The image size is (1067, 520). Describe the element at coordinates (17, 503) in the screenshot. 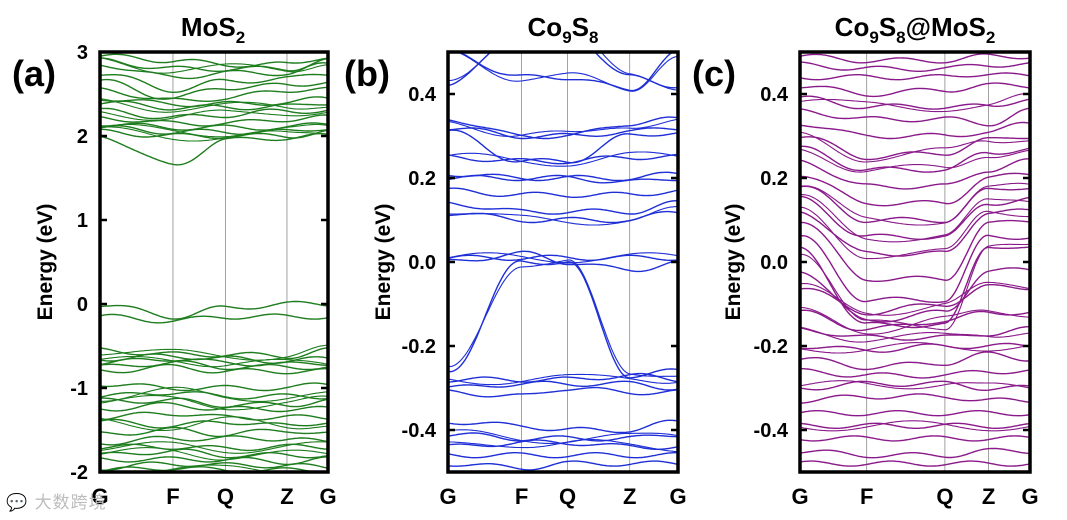

I see `bubble-icon: 💬` at that location.